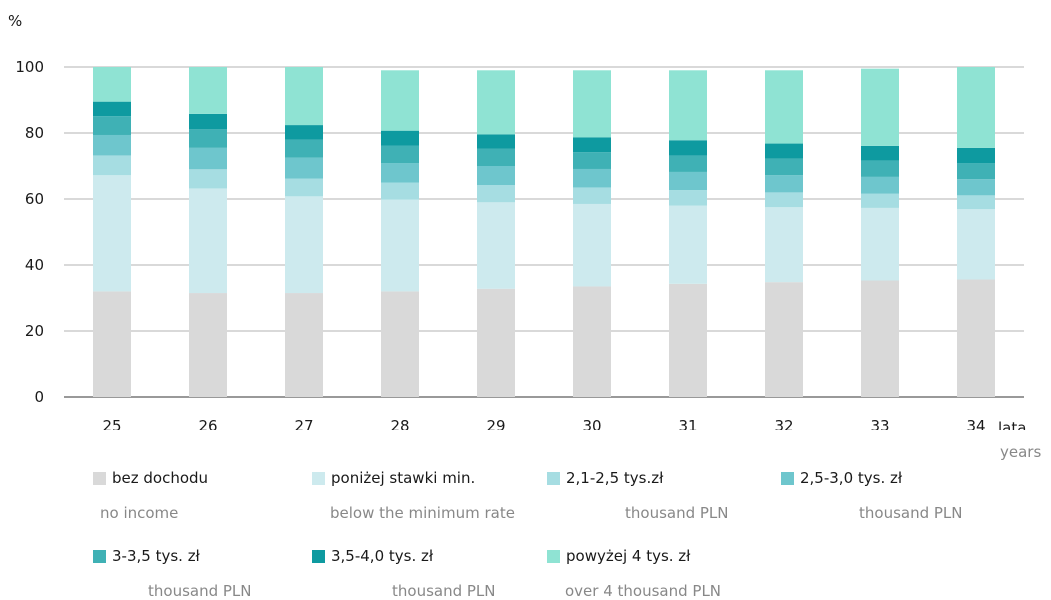 Image resolution: width=1051 pixels, height=600 pixels. What do you see at coordinates (304, 245) in the screenshot?
I see `bar-segment-s1-c2` at bounding box center [304, 245].